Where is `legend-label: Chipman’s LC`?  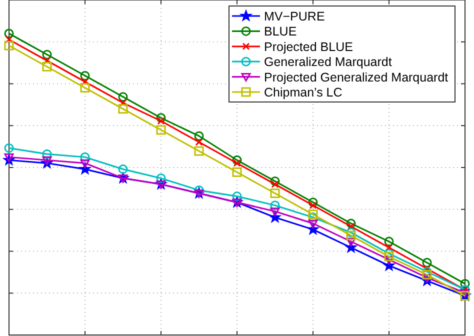 legend-label: Chipman’s LC is located at coordinates (303, 93).